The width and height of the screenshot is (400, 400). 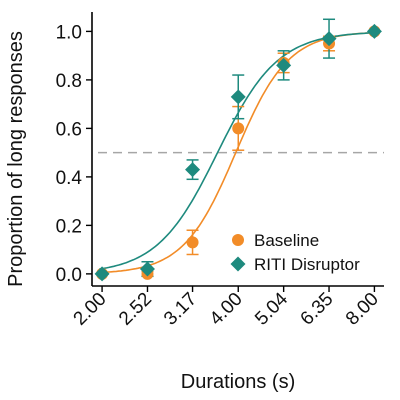 I want to click on y-tick-label: 1.0, so click(x=69, y=32).